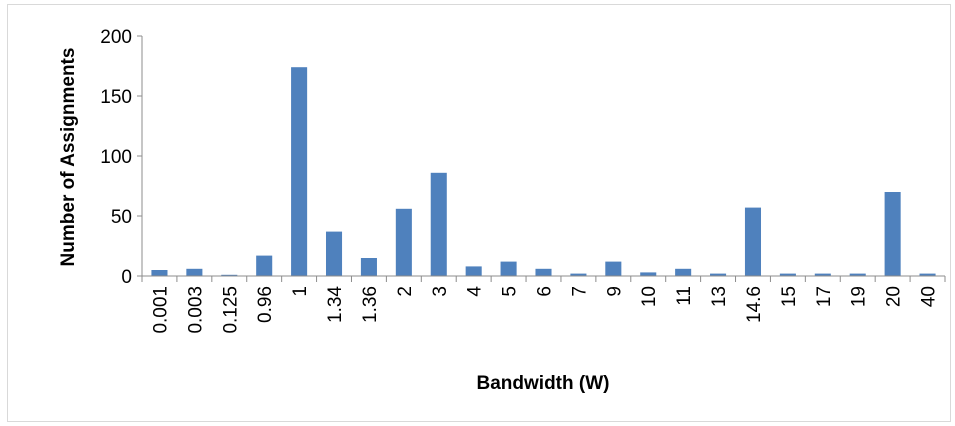  I want to click on x-tick-label: 0.96, so click(265, 304).